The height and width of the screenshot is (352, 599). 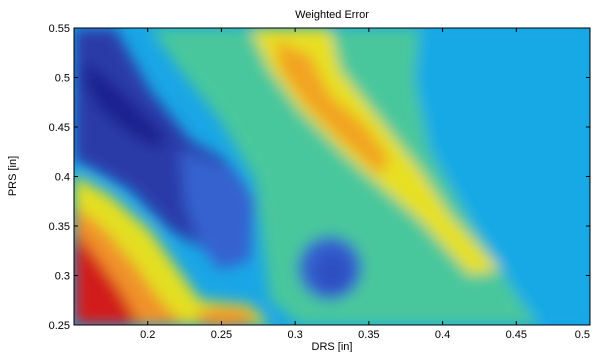 I want to click on region-mid-blue, so click(x=217, y=210).